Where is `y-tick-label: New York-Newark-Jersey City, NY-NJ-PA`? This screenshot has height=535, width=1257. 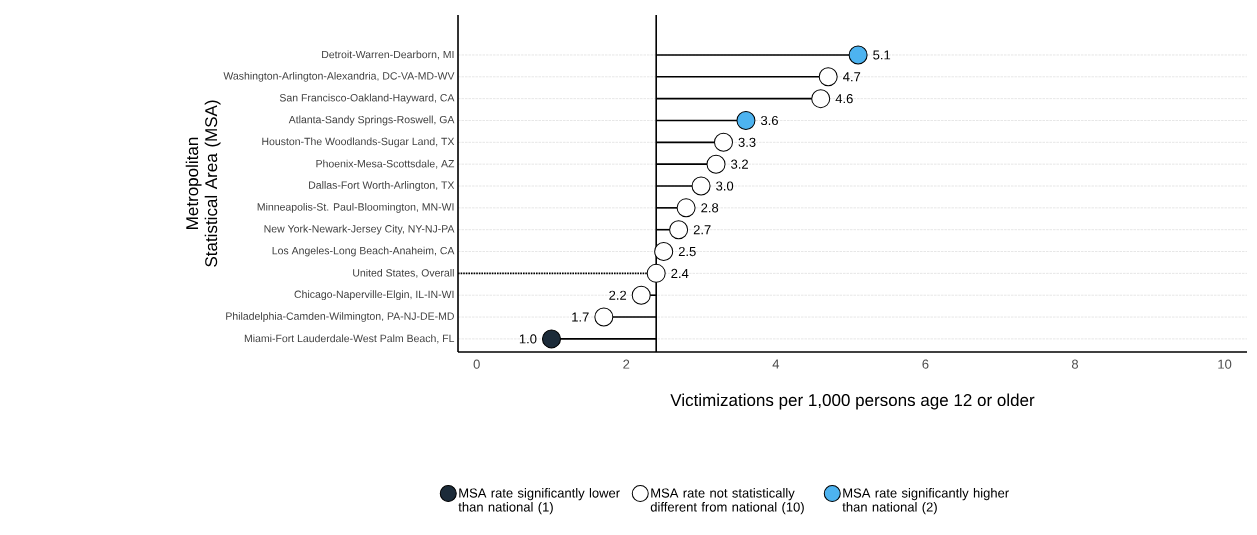 y-tick-label: New York-Newark-Jersey City, NY-NJ-PA is located at coordinates (359, 229).